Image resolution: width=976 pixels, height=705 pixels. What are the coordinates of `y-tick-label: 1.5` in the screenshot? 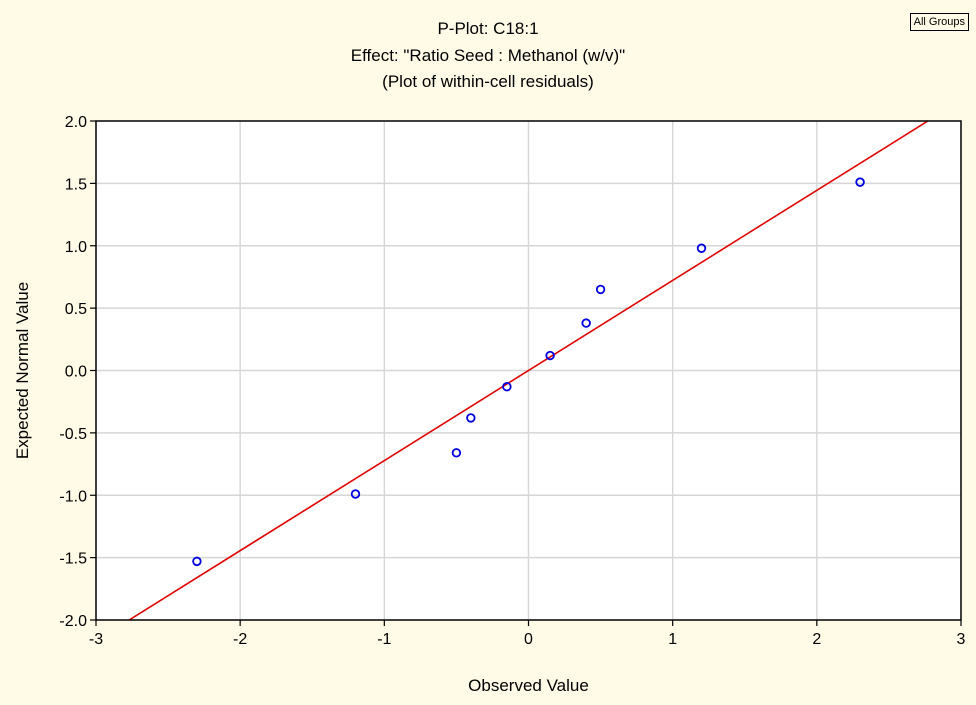 It's located at (76, 184).